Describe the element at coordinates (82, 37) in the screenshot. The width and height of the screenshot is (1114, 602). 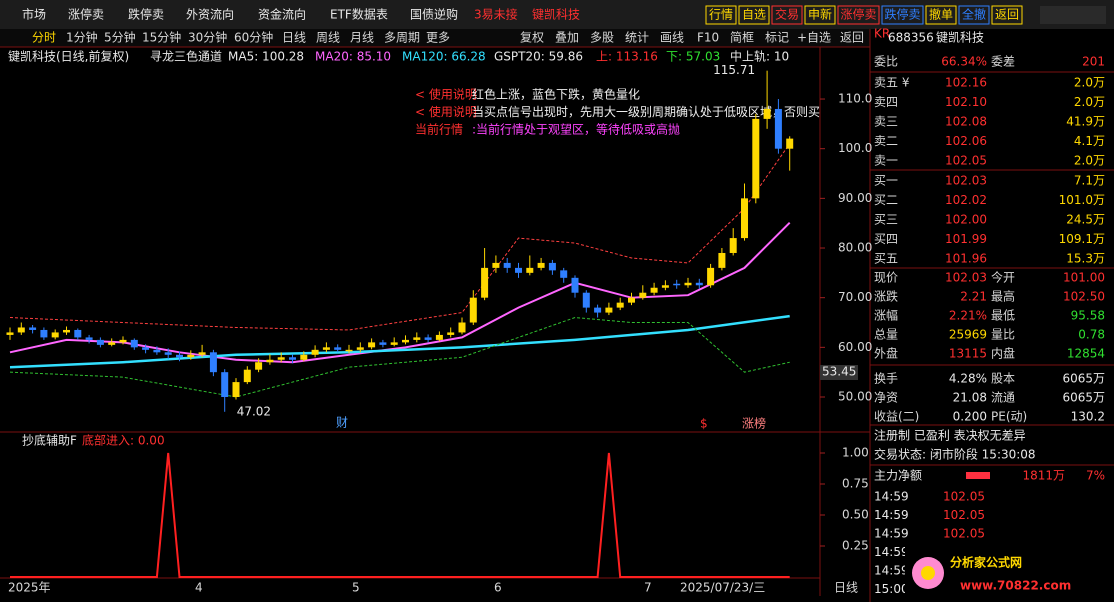
I see `period-tab: 1分钟` at that location.